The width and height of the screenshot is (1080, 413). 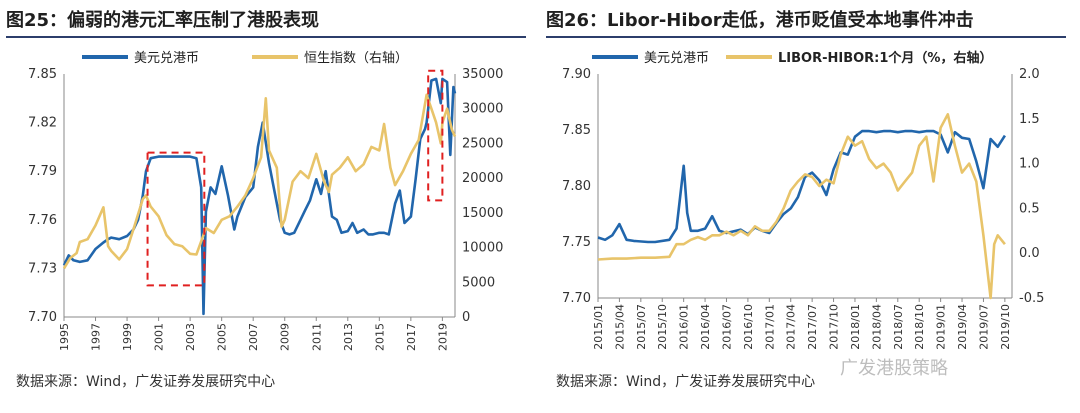 What do you see at coordinates (834, 327) in the screenshot?
I see `x-tick-label: 2017/10` at bounding box center [834, 327].